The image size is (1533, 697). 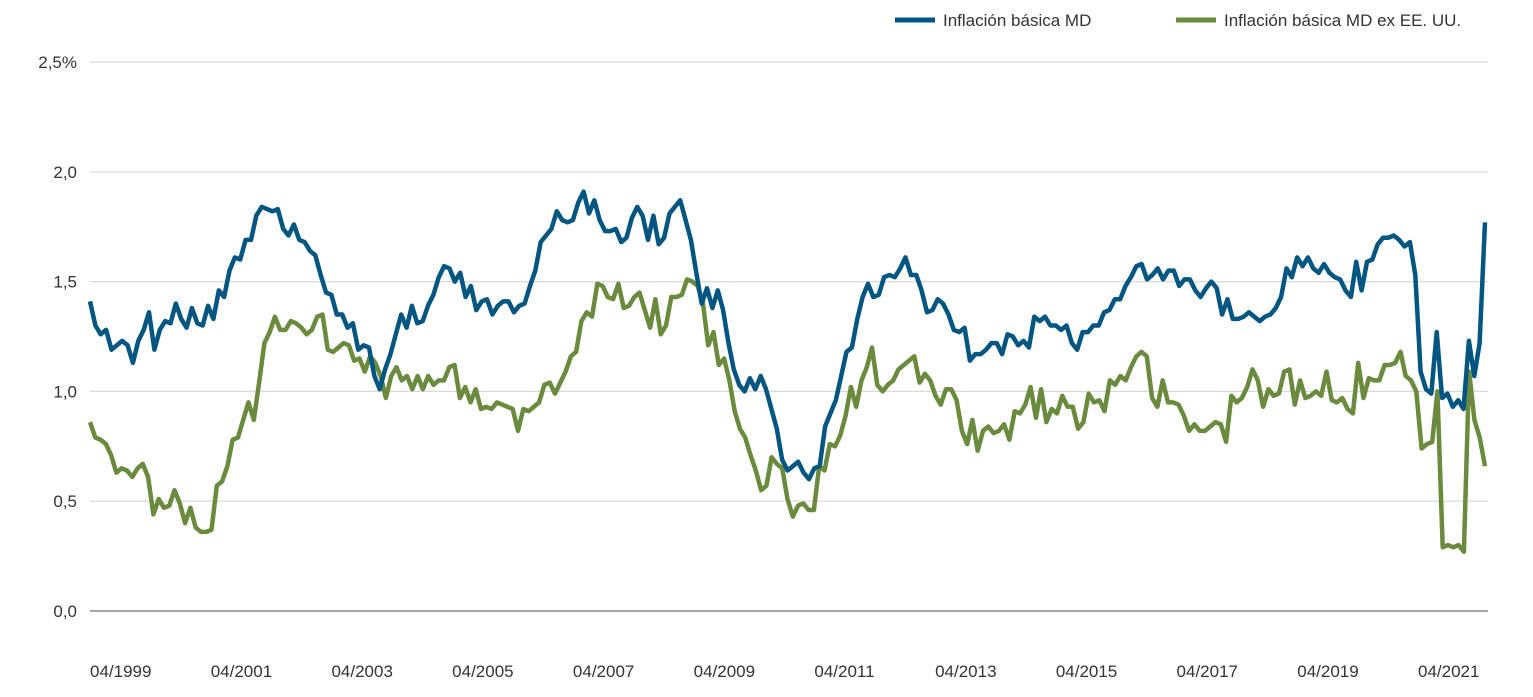 I want to click on x-tick-label: 04/1999, so click(x=120, y=671).